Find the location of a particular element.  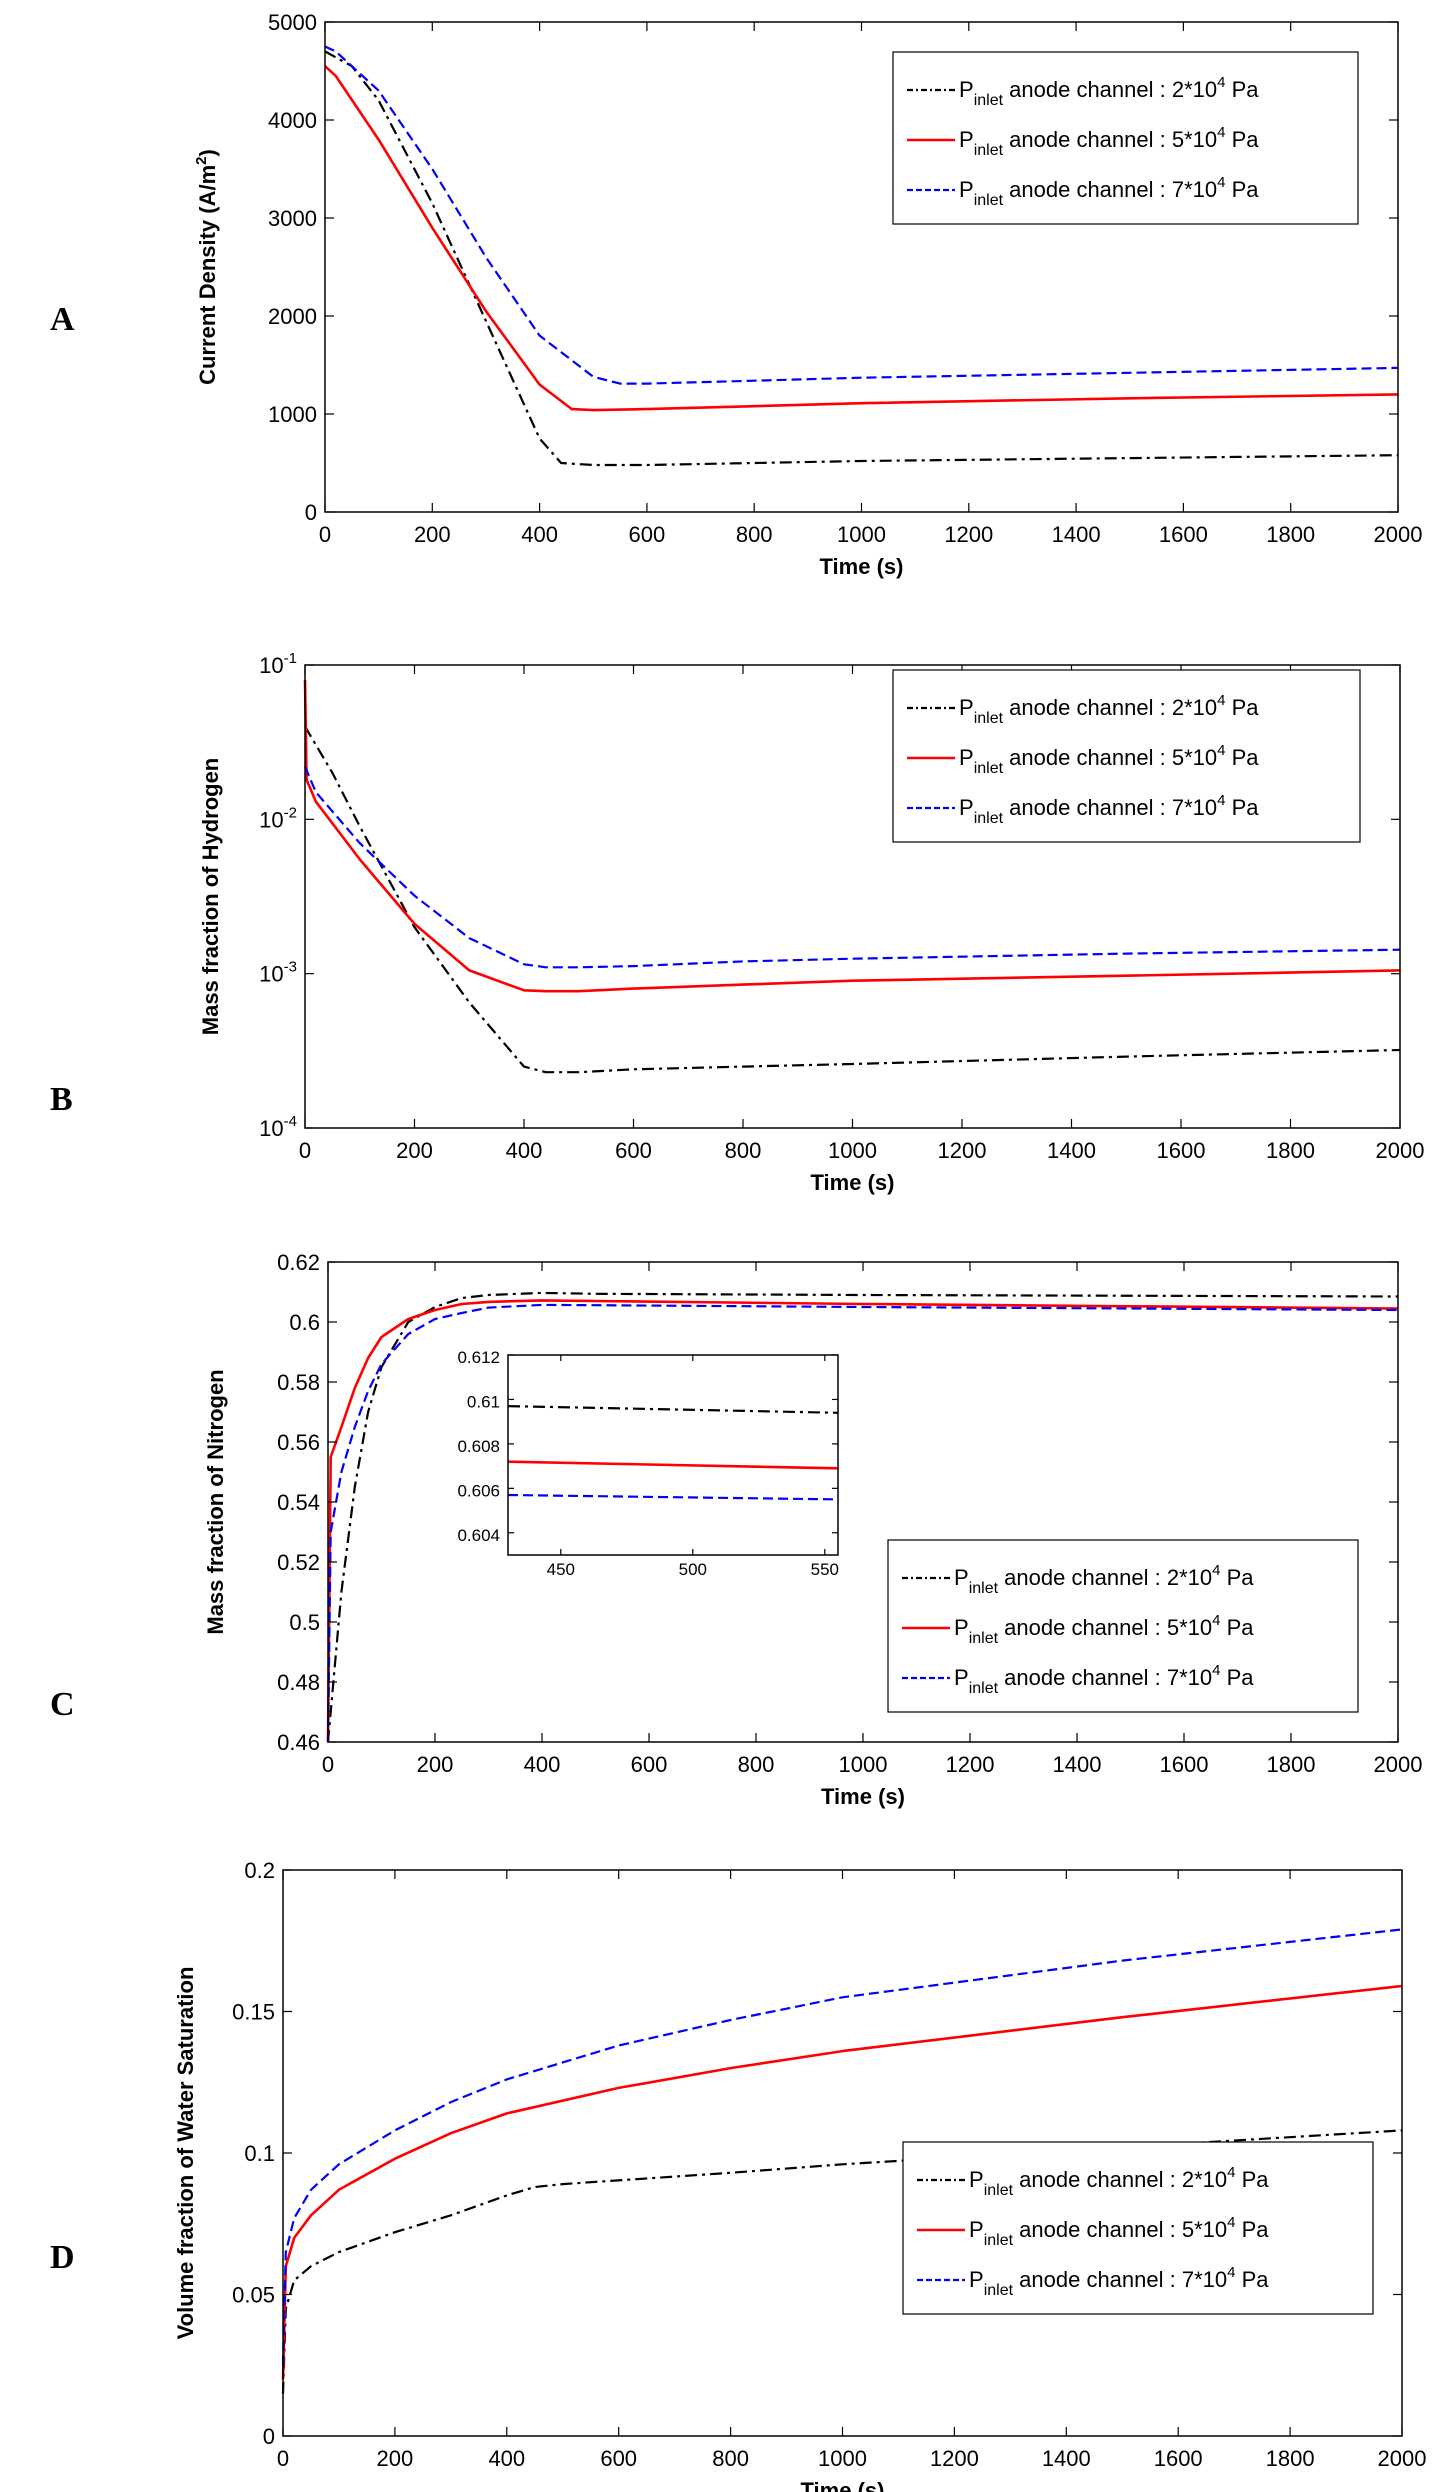

panel-d-x-tick-label: 1600 is located at coordinates (1178, 2458).